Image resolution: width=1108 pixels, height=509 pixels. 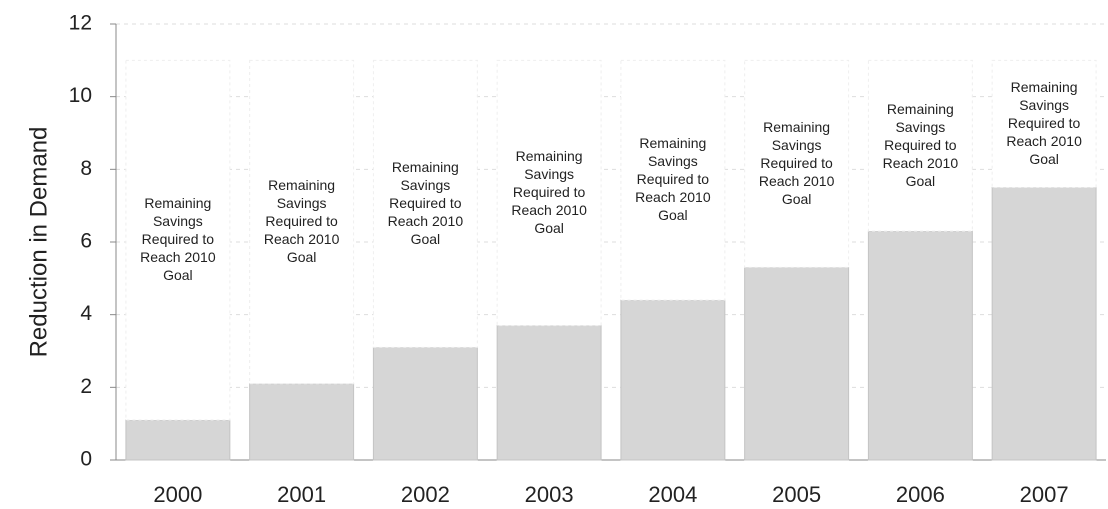 I want to click on y-tick-label: 6, so click(x=86, y=241).